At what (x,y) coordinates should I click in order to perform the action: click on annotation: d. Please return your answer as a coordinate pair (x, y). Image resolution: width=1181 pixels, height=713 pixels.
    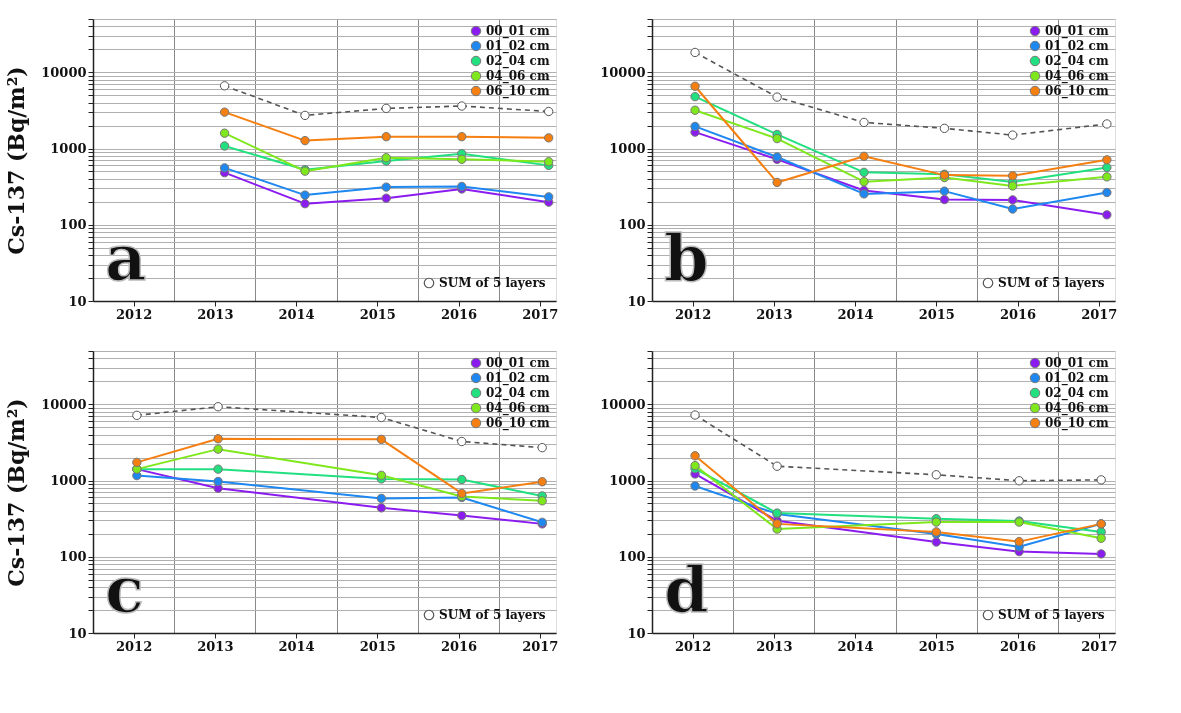
    Looking at the image, I should click on (686, 589).